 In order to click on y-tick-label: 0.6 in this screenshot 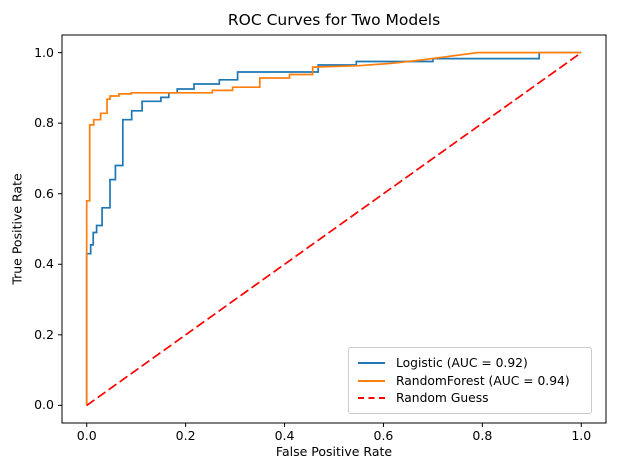, I will do `click(44, 193)`.